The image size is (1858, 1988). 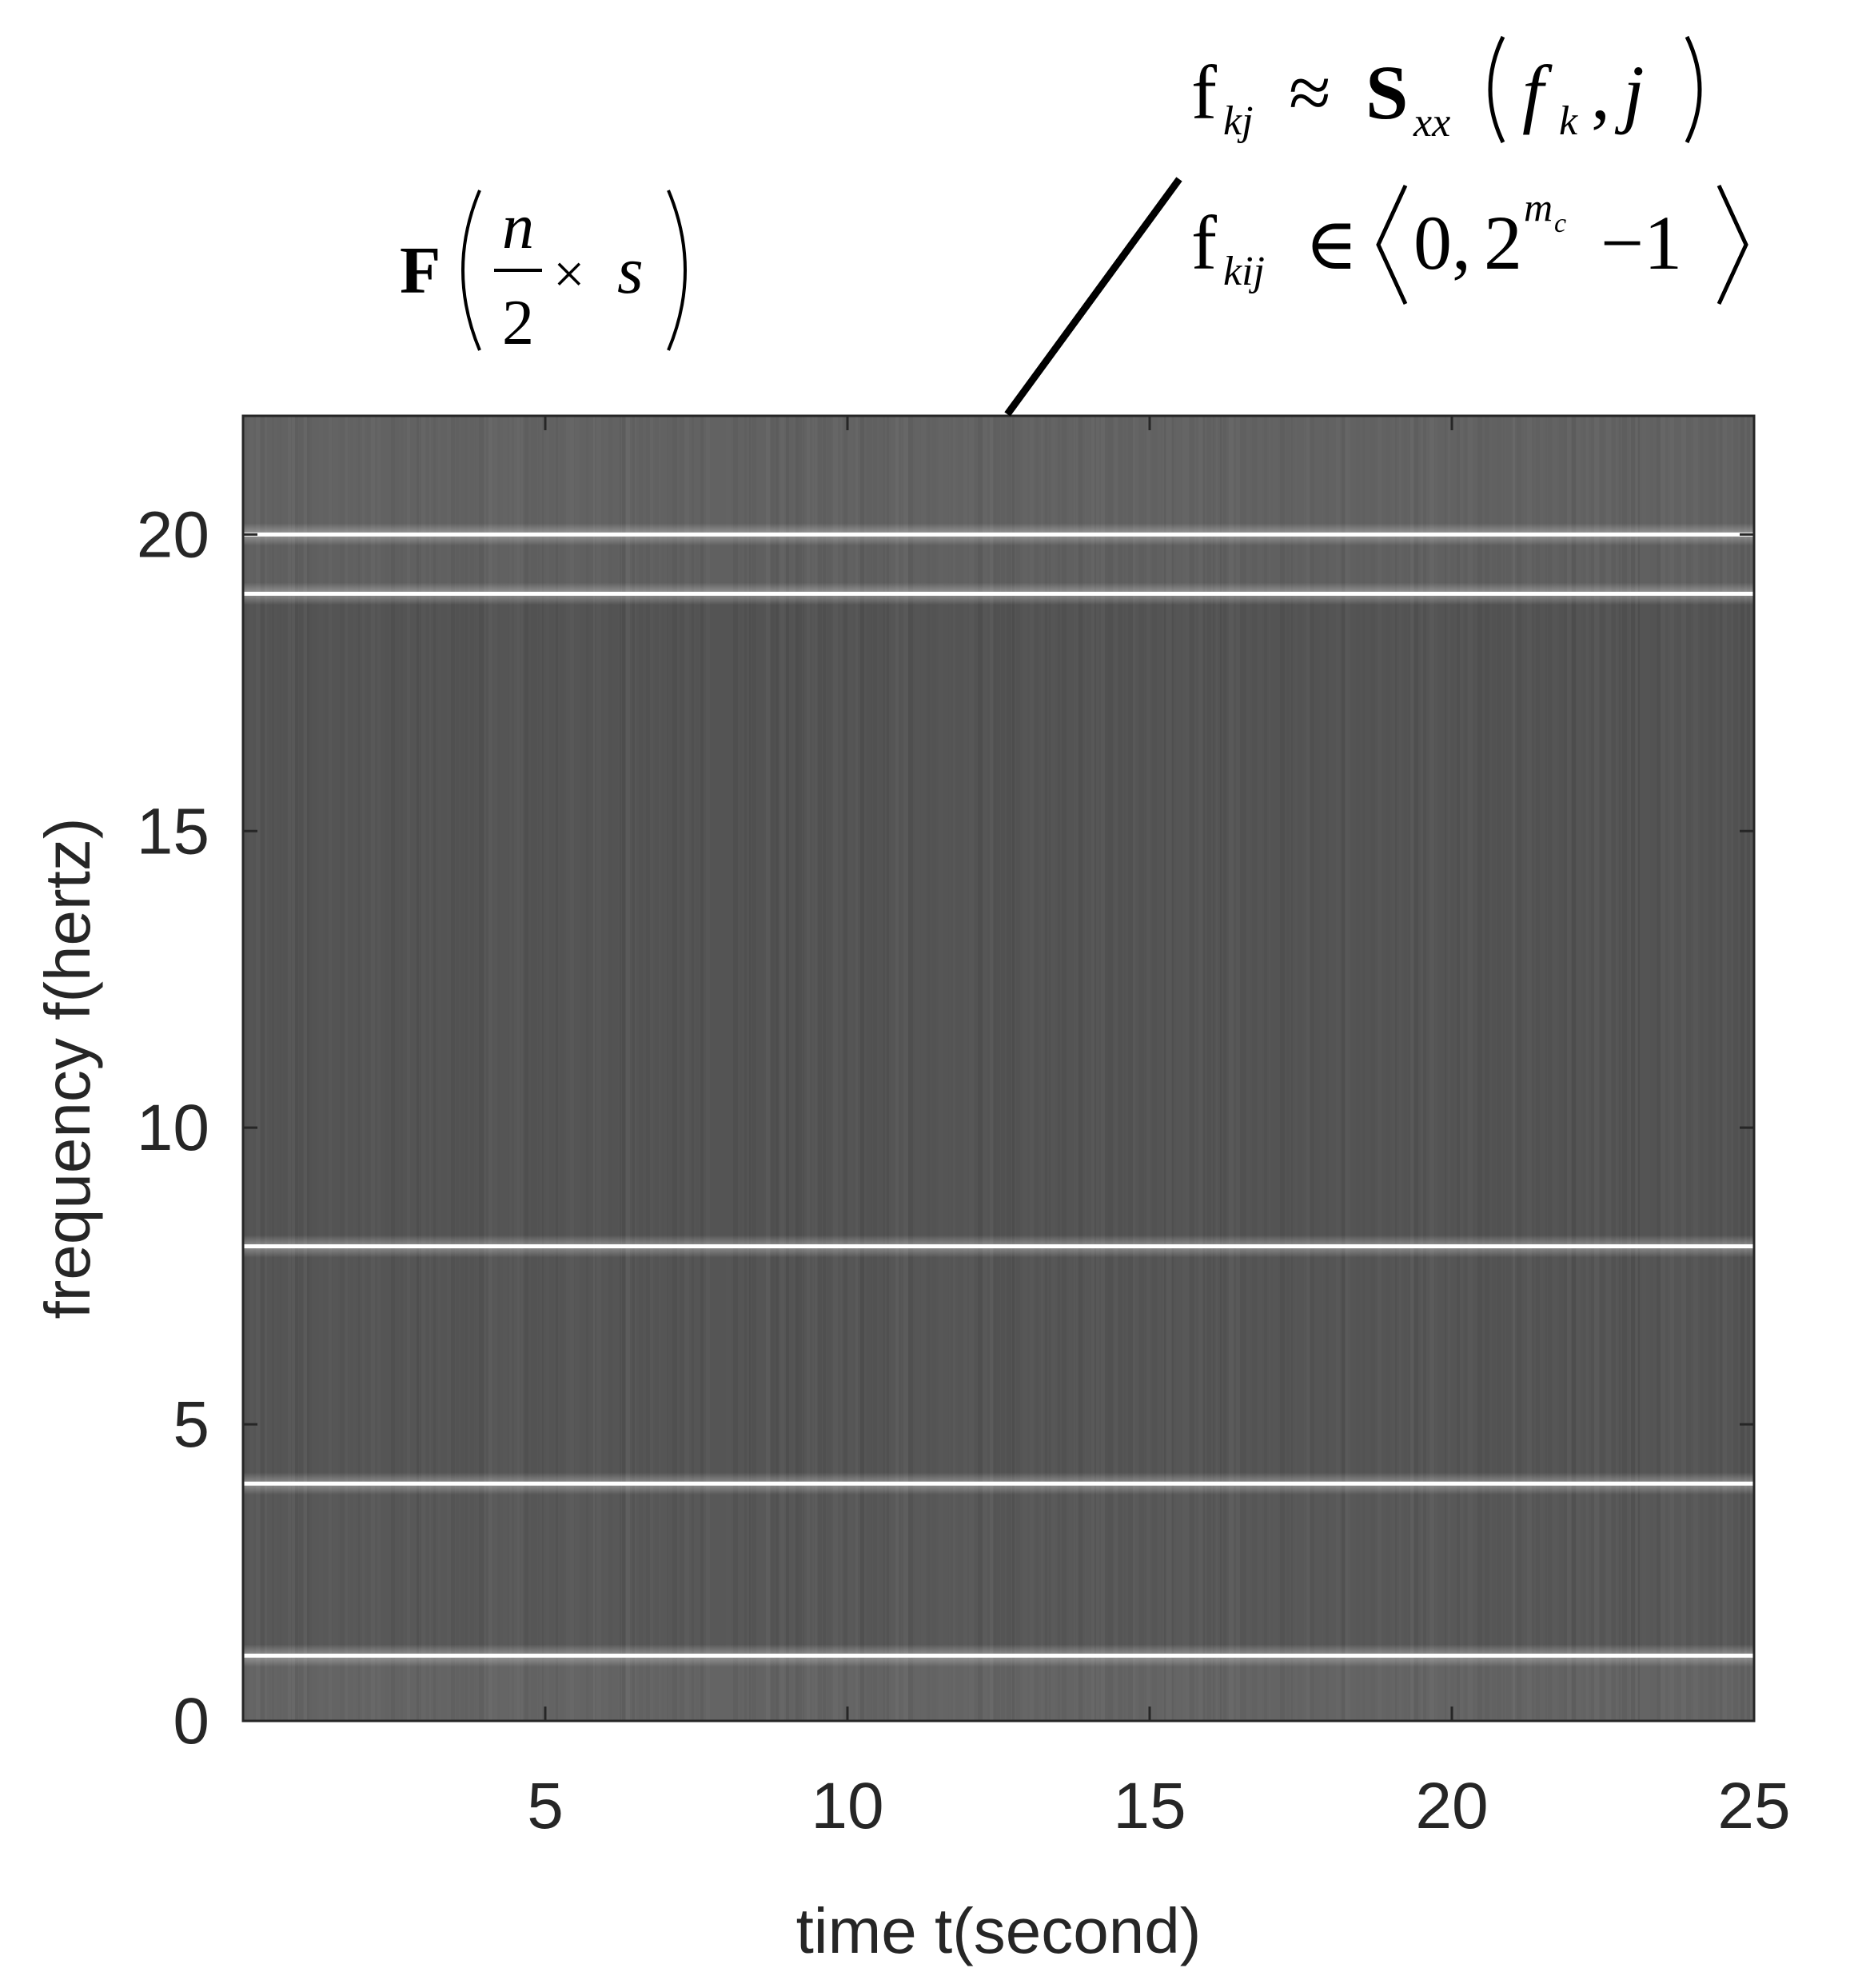 What do you see at coordinates (1204, 92) in the screenshot?
I see `formula1-f: f` at bounding box center [1204, 92].